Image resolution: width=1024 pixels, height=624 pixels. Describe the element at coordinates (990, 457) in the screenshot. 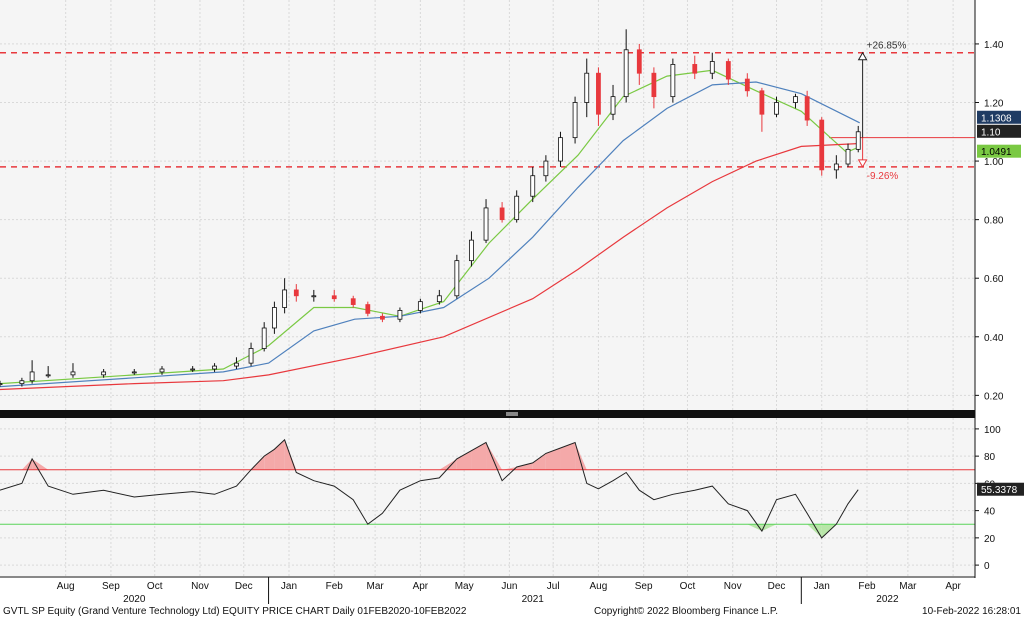

I see `indicator-tick-label: 80` at that location.